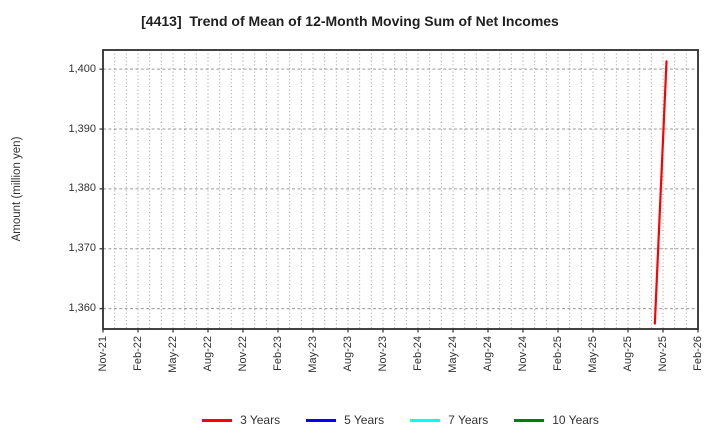  I want to click on x-tick-label: Feb-23, so click(277, 353).